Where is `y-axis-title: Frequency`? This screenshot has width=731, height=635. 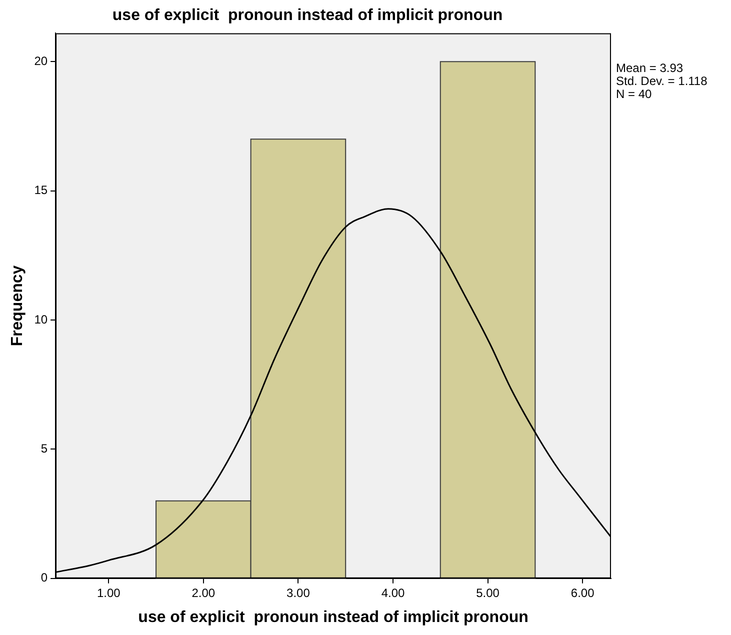
y-axis-title: Frequency is located at coordinates (17, 305).